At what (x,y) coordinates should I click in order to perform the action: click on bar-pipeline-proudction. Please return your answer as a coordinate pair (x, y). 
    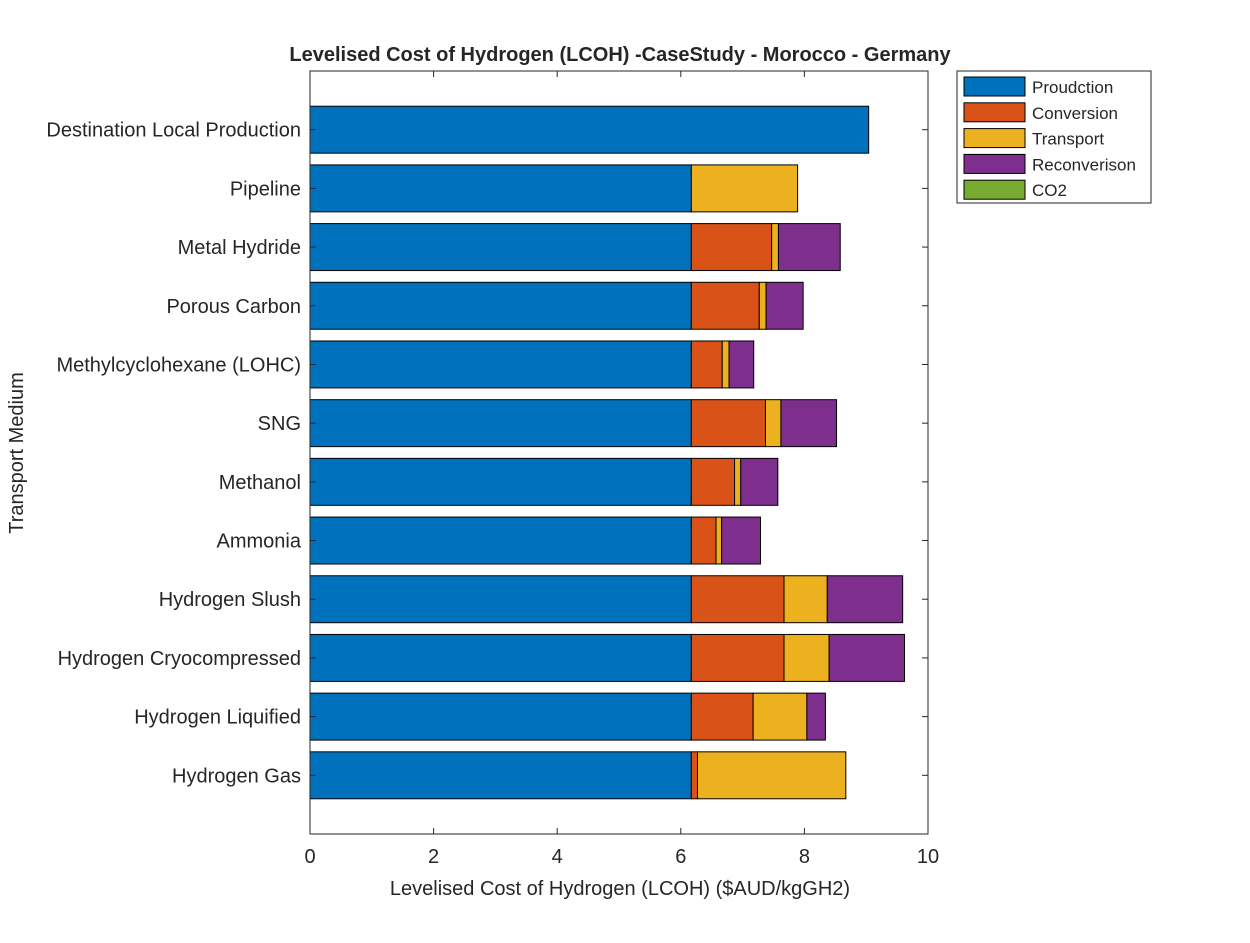
    Looking at the image, I should click on (500, 188).